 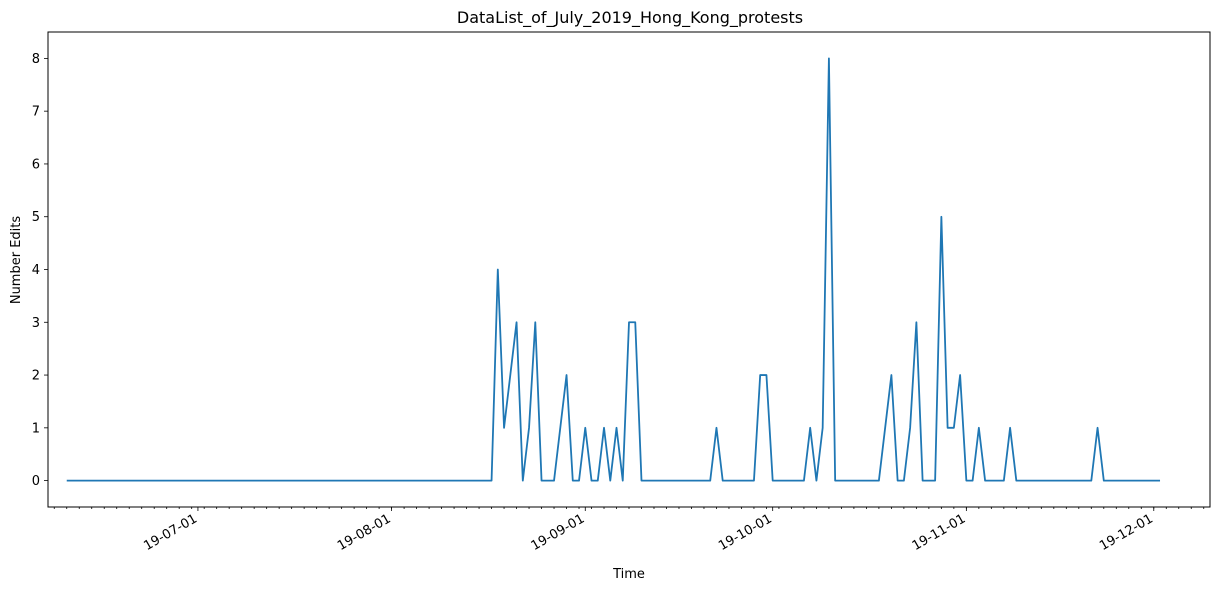 I want to click on y-axis-label: Number Edits, so click(x=16, y=260).